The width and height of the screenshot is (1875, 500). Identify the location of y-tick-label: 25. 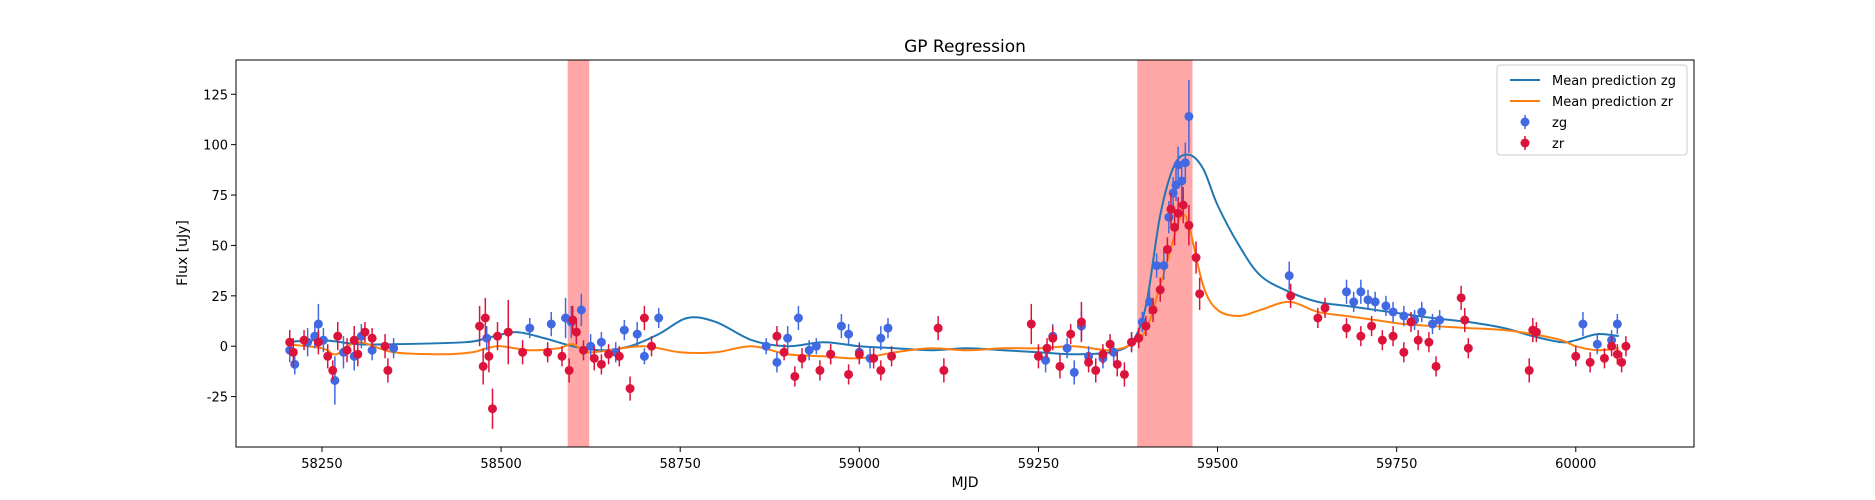
(219, 297).